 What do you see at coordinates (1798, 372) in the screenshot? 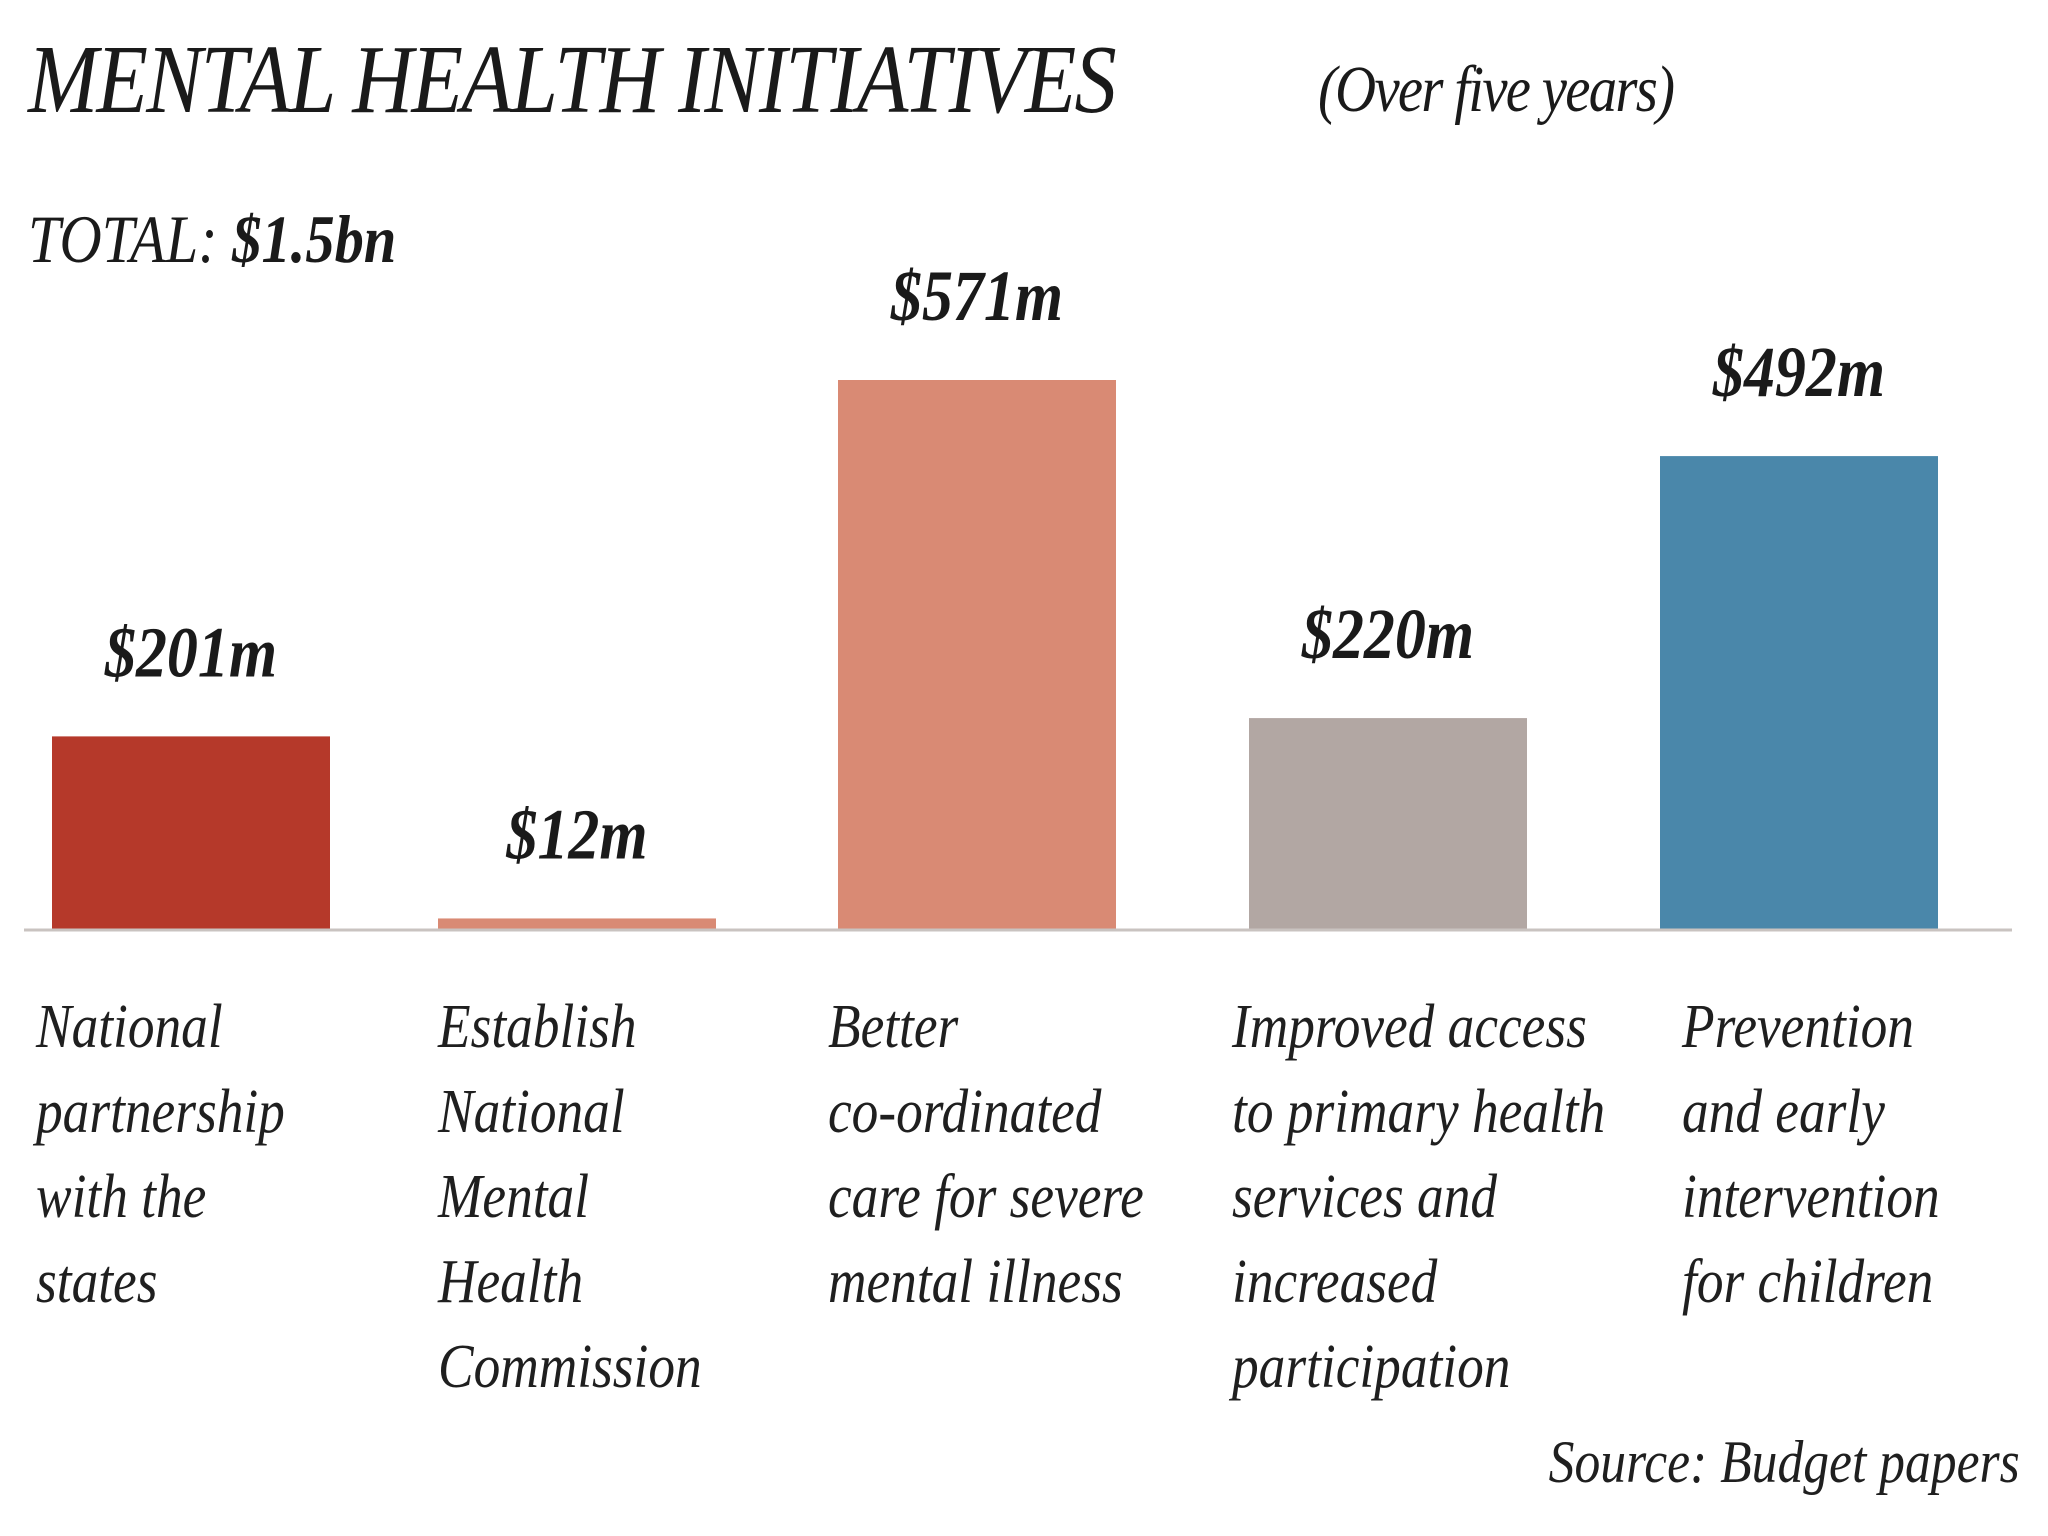
I see `value-label-5: $492m` at bounding box center [1798, 372].